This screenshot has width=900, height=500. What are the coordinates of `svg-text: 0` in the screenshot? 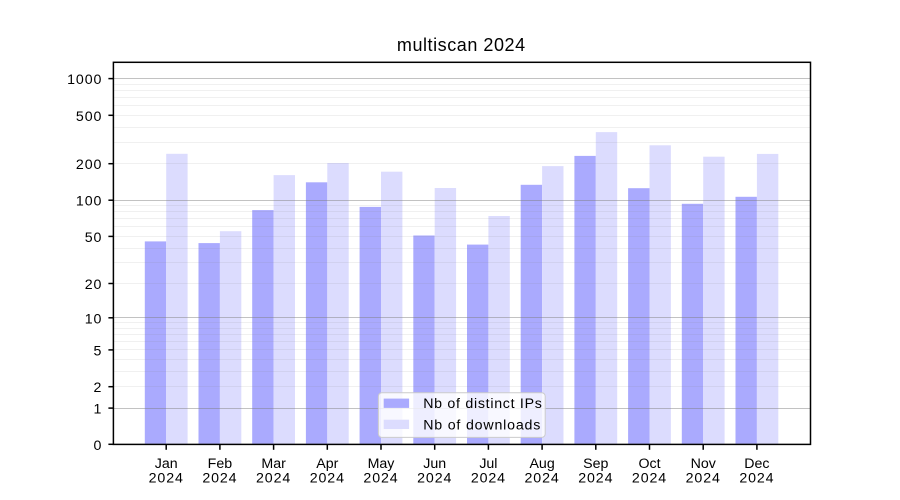 It's located at (98, 446).